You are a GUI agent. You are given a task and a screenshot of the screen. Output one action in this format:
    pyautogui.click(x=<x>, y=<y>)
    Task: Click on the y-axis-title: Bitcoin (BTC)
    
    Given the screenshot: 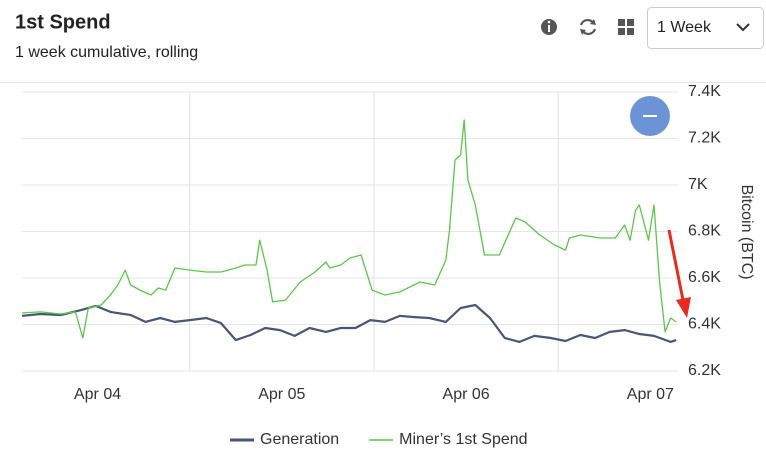 What is the action you would take?
    pyautogui.click(x=746, y=231)
    